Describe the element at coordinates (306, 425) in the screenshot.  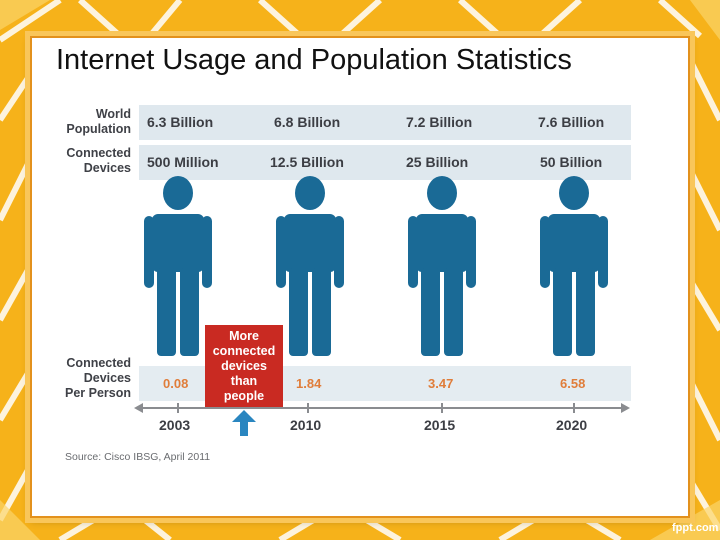
I see `year-label: 2010` at that location.